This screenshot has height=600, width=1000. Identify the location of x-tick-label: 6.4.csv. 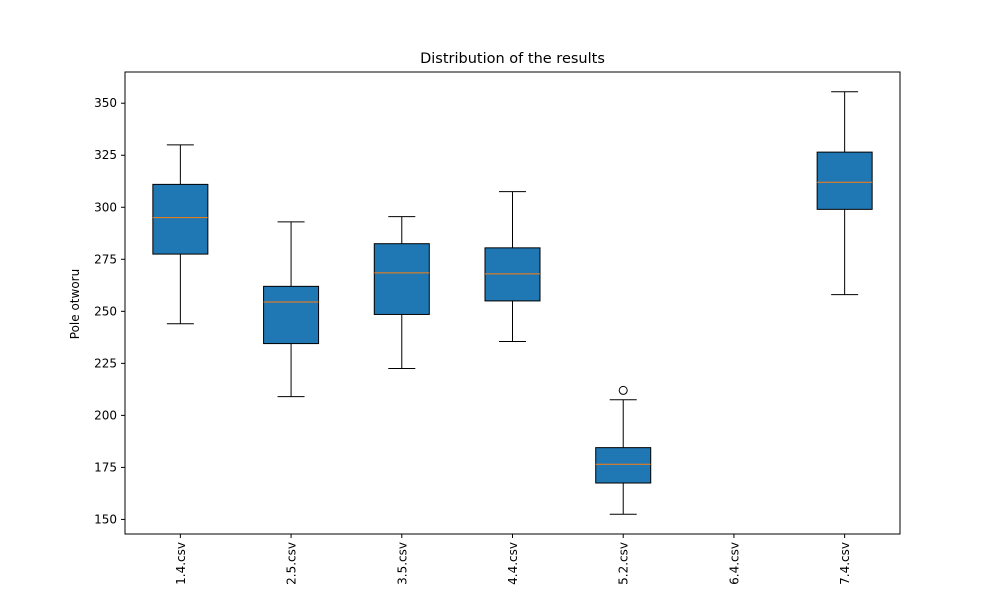
(734, 563).